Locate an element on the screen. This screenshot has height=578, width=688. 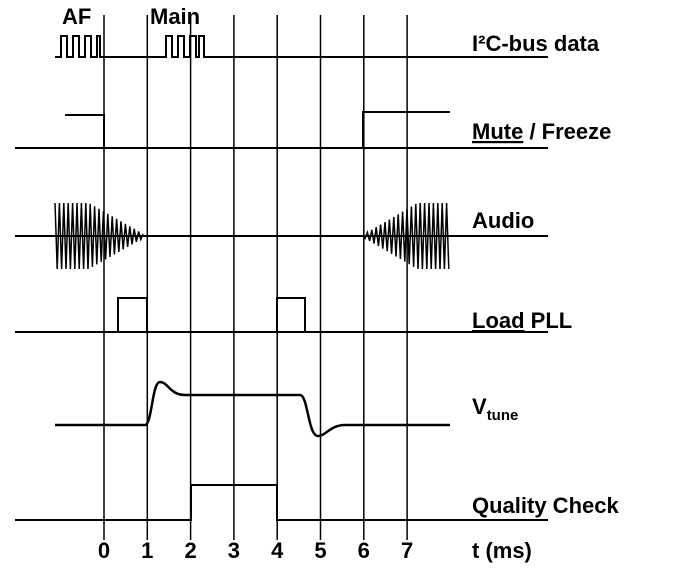
tick-label: 6 is located at coordinates (364, 550).